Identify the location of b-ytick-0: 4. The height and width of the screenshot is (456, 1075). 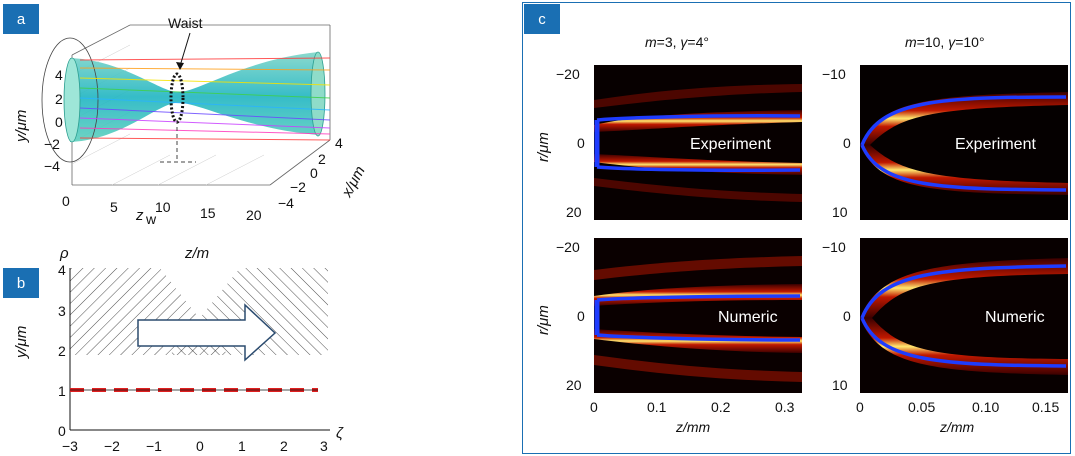
(62, 270).